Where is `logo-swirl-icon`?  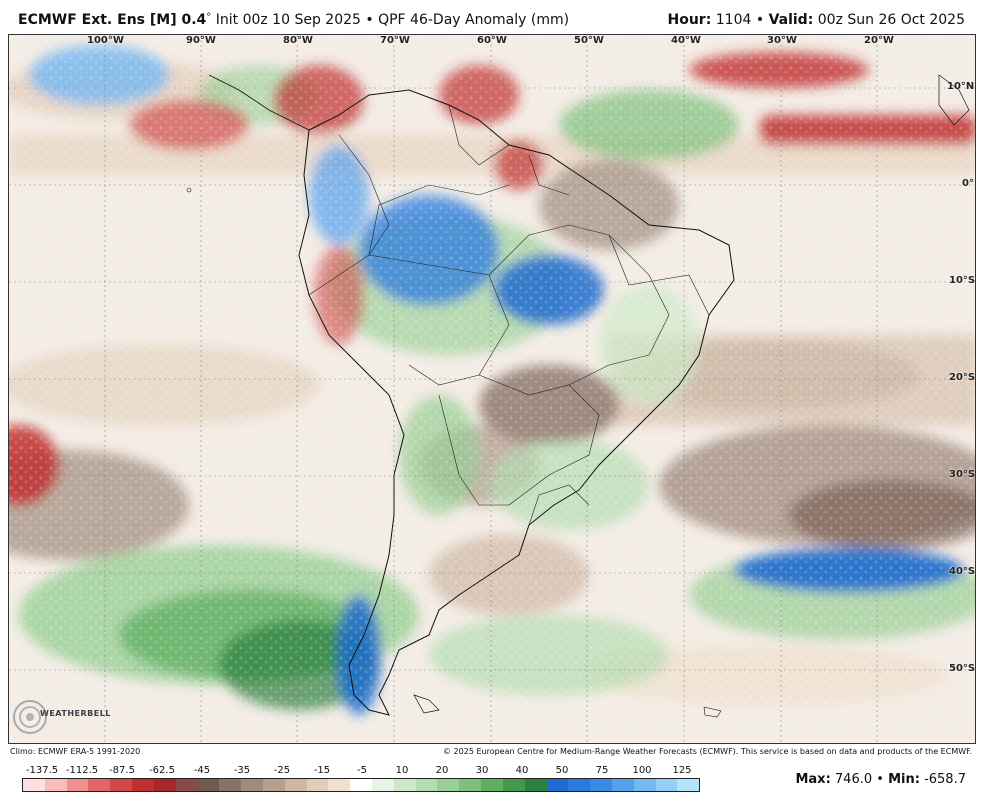
logo-swirl-icon is located at coordinates (30, 717).